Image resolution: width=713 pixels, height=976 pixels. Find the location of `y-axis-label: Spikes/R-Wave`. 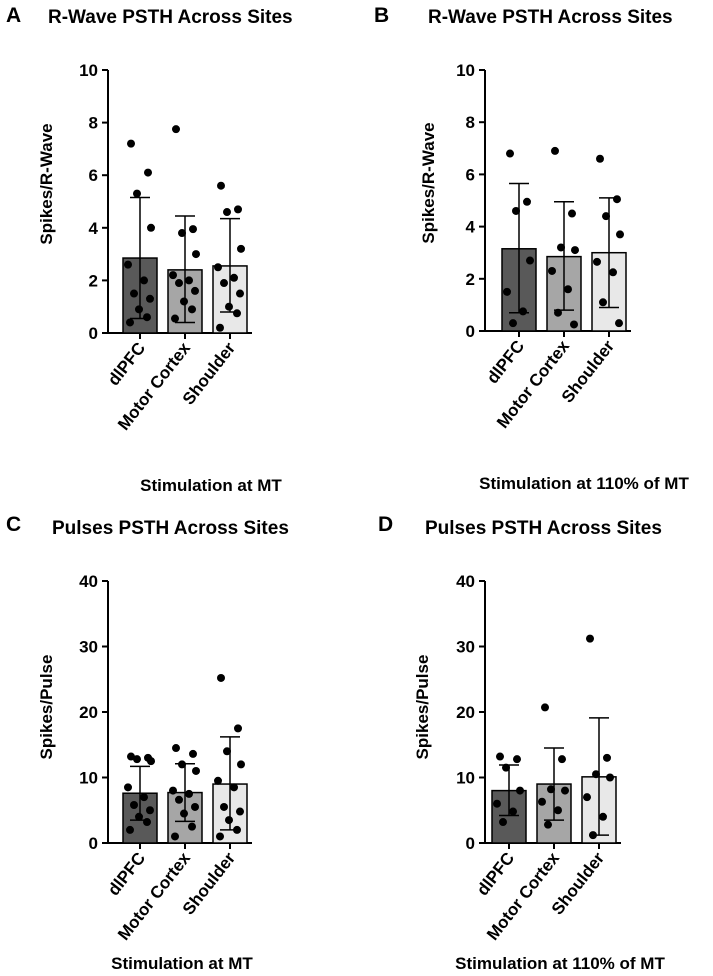

y-axis-label: Spikes/R-Wave is located at coordinates (428, 182).